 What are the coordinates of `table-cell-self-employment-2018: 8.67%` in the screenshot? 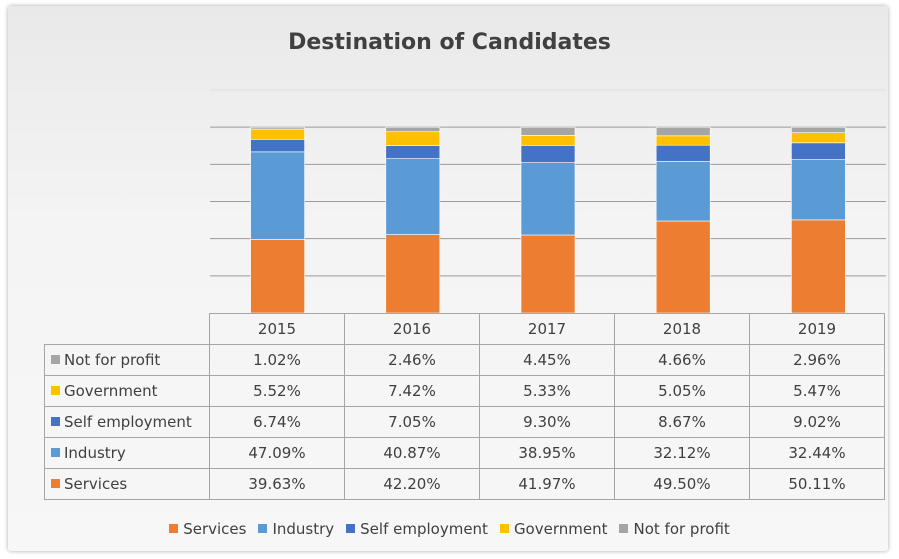 It's located at (682, 422).